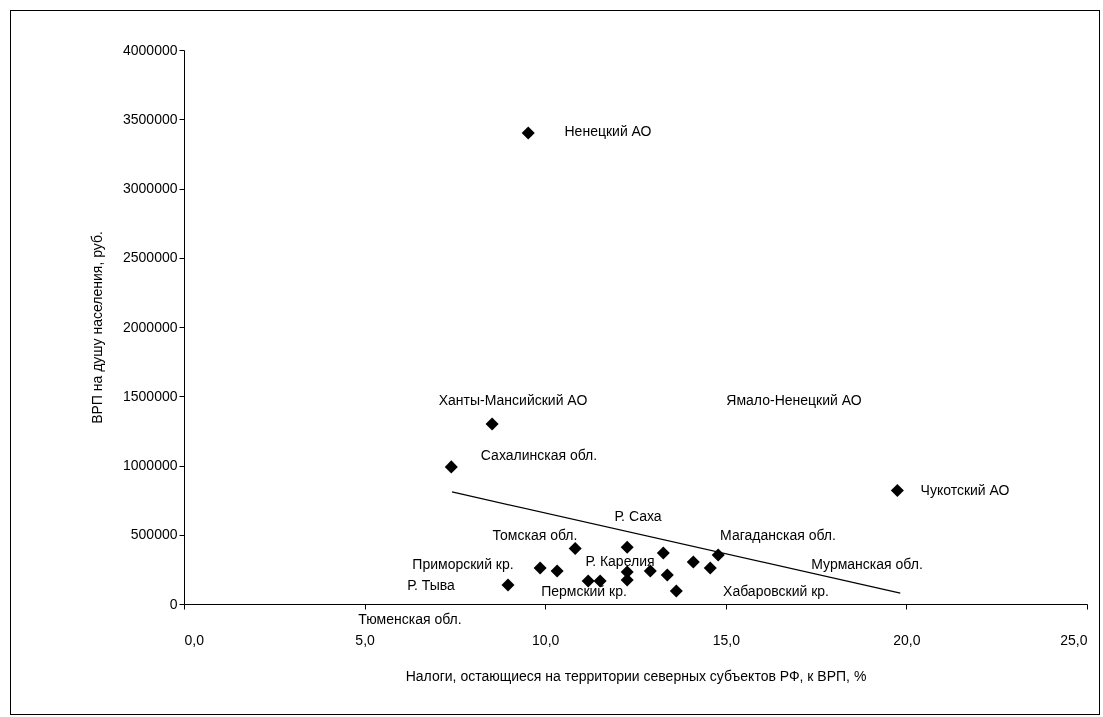 This screenshot has height=717, width=1103. What do you see at coordinates (867, 564) in the screenshot?
I see `annotation: Мурманская обл.` at bounding box center [867, 564].